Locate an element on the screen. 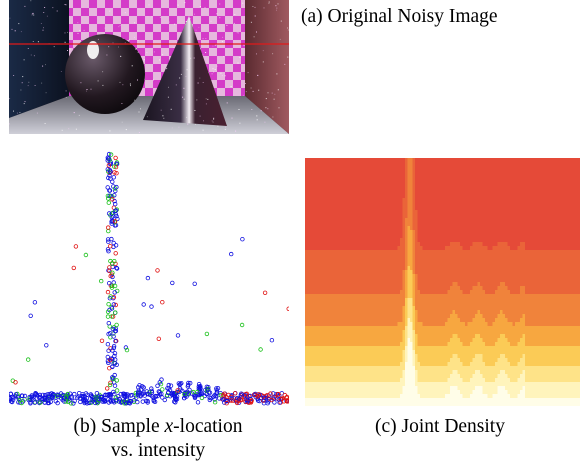 This screenshot has width=581, height=465. scatter-point-green is located at coordinates (112, 287).